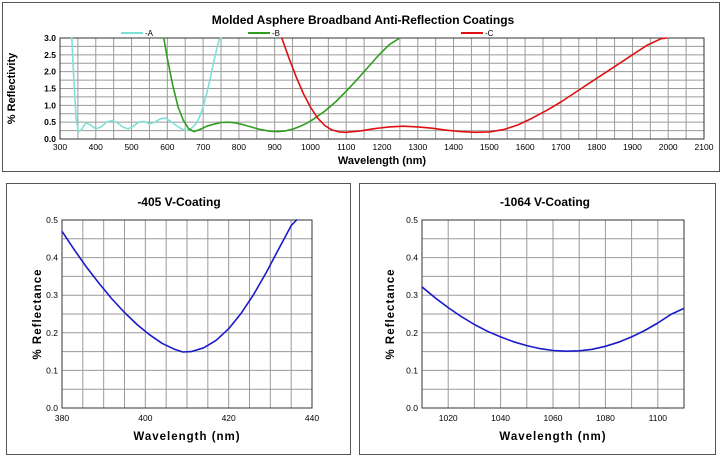  Describe the element at coordinates (62, 418) in the screenshot. I see `x-tick-label: 380` at that location.